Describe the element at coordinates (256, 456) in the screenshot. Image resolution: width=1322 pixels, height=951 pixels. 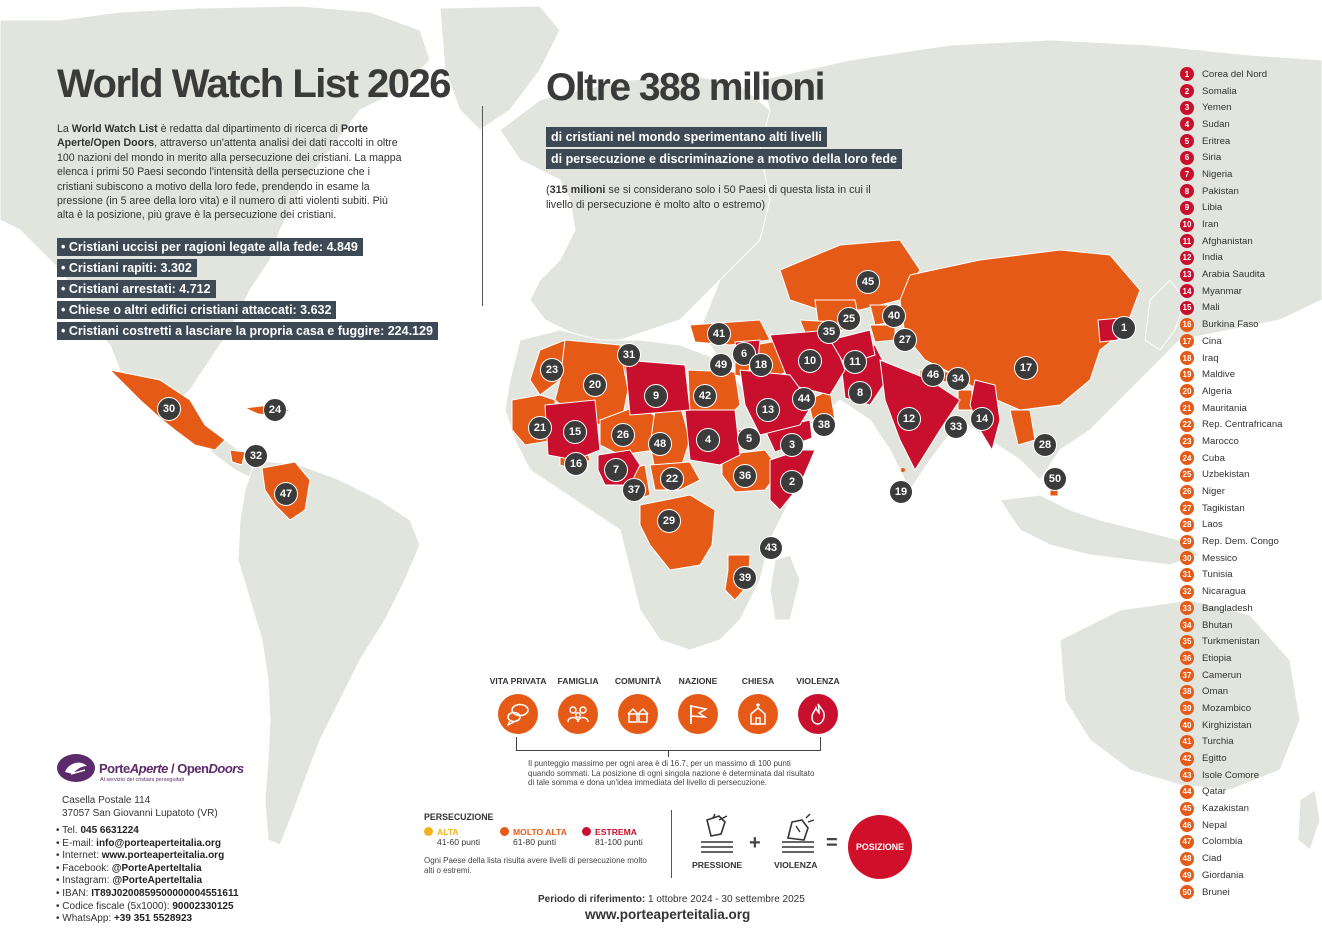
I see `map-pin-32: 32` at that location.